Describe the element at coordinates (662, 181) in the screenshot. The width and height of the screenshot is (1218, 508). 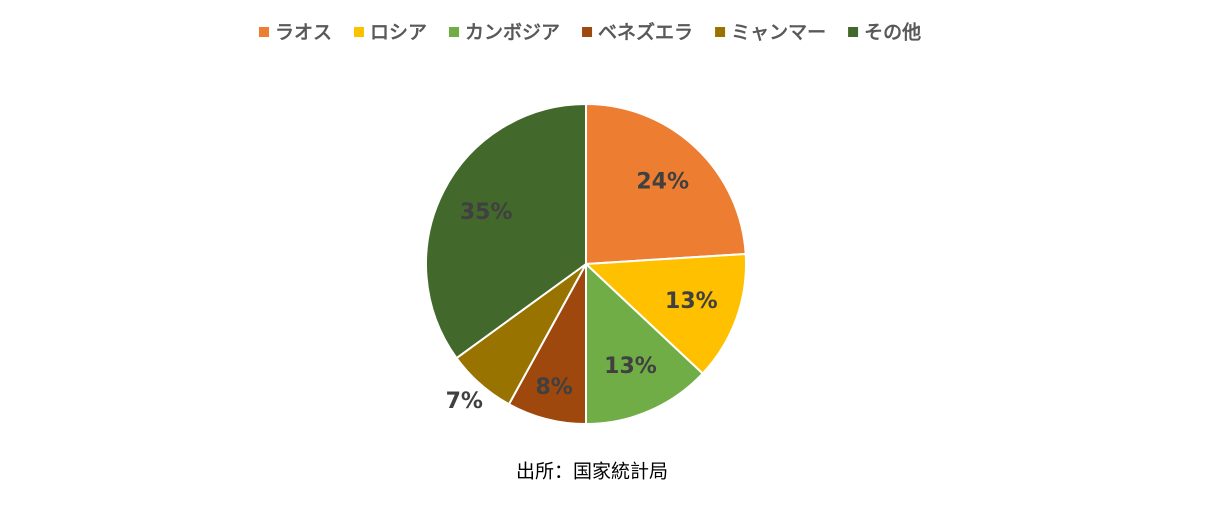
I see `value-label: 24%` at that location.